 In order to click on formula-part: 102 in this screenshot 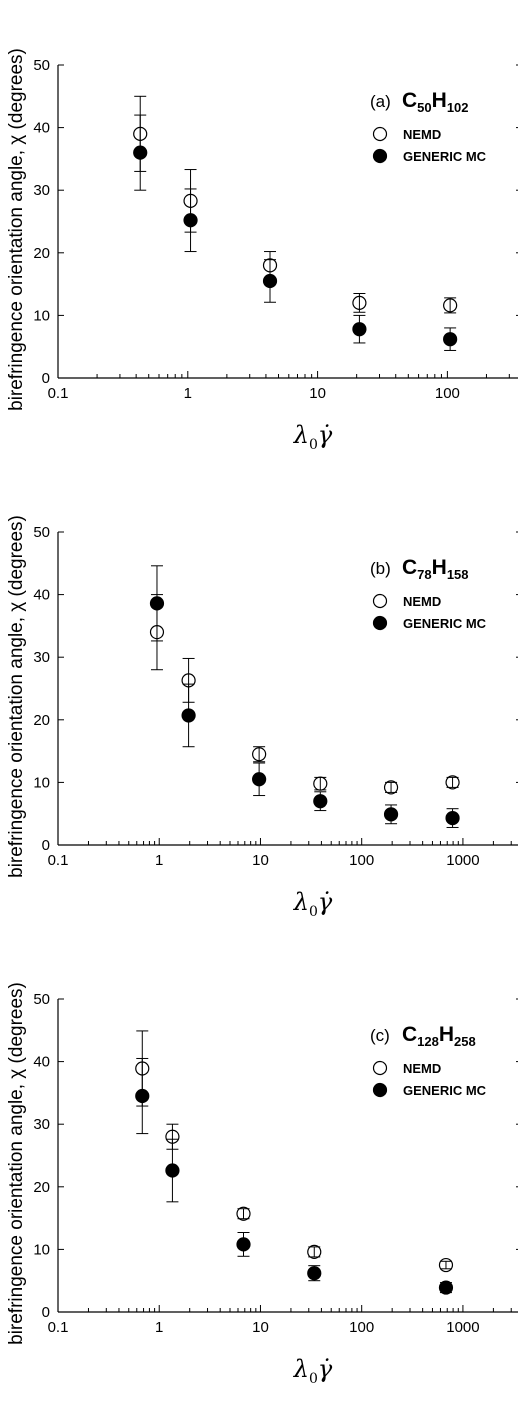, I will do `click(458, 107)`.